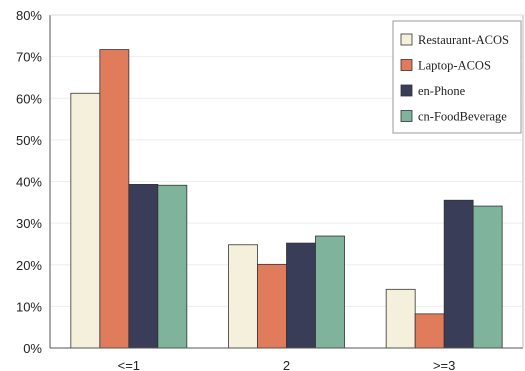 Image resolution: width=525 pixels, height=371 pixels. I want to click on y-tick-label: 50%, so click(29, 140).